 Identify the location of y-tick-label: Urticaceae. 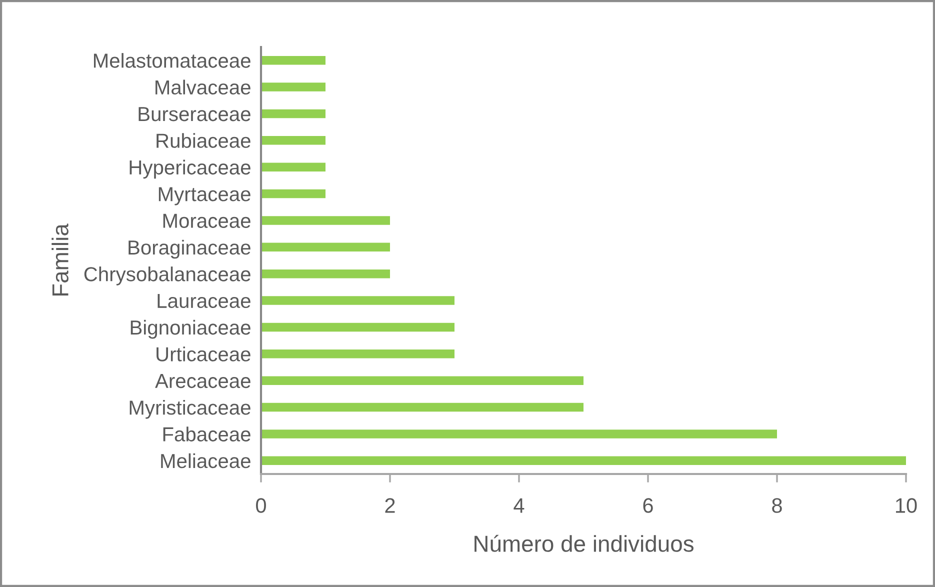
(203, 354).